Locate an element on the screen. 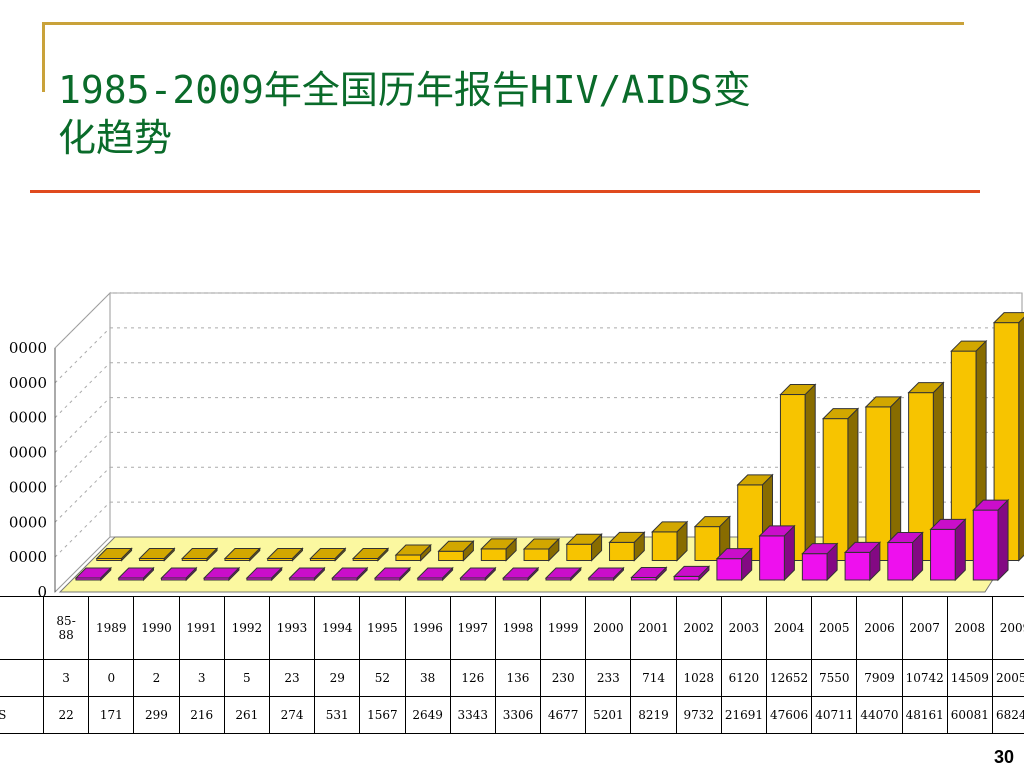 The height and width of the screenshot is (768, 1024). table-cell-value: 3343 is located at coordinates (472, 715).